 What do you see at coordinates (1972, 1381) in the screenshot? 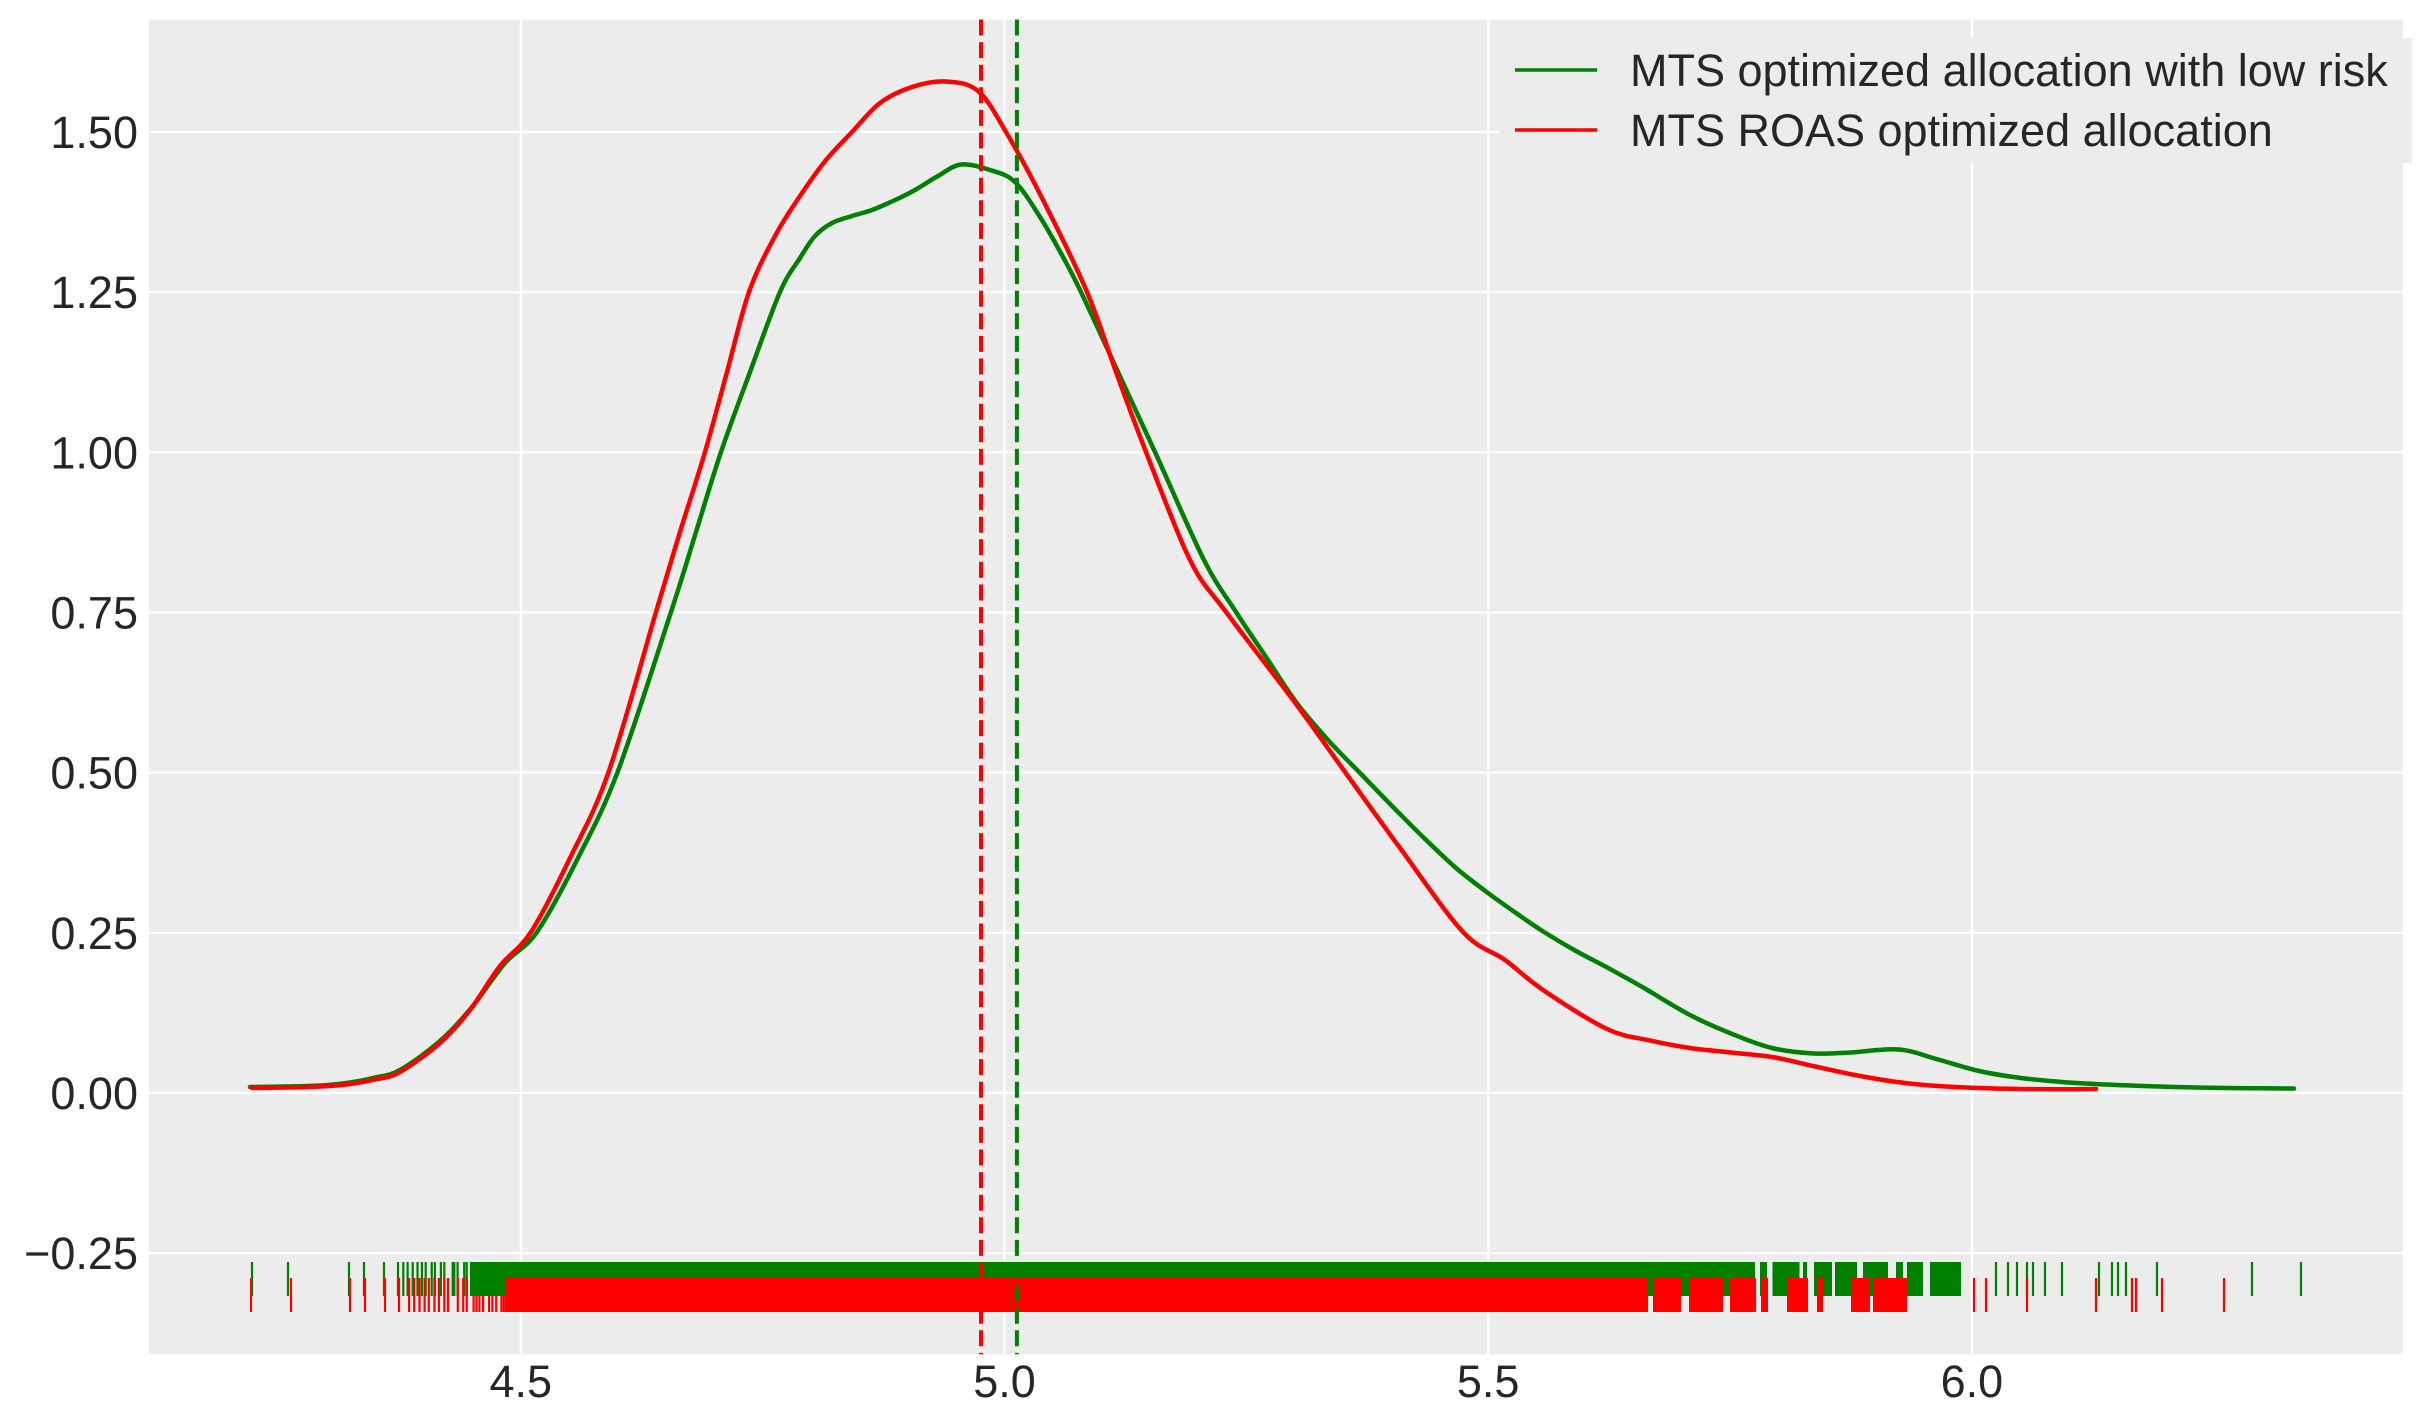
I see `svg-text: 6.0` at bounding box center [1972, 1381].